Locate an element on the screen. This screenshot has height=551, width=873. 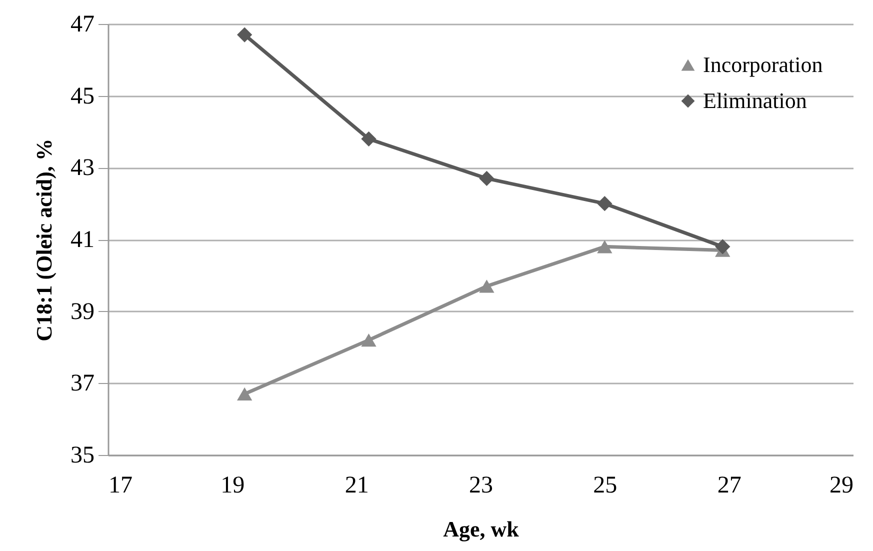
legend-label: Incorporation is located at coordinates (763, 64).